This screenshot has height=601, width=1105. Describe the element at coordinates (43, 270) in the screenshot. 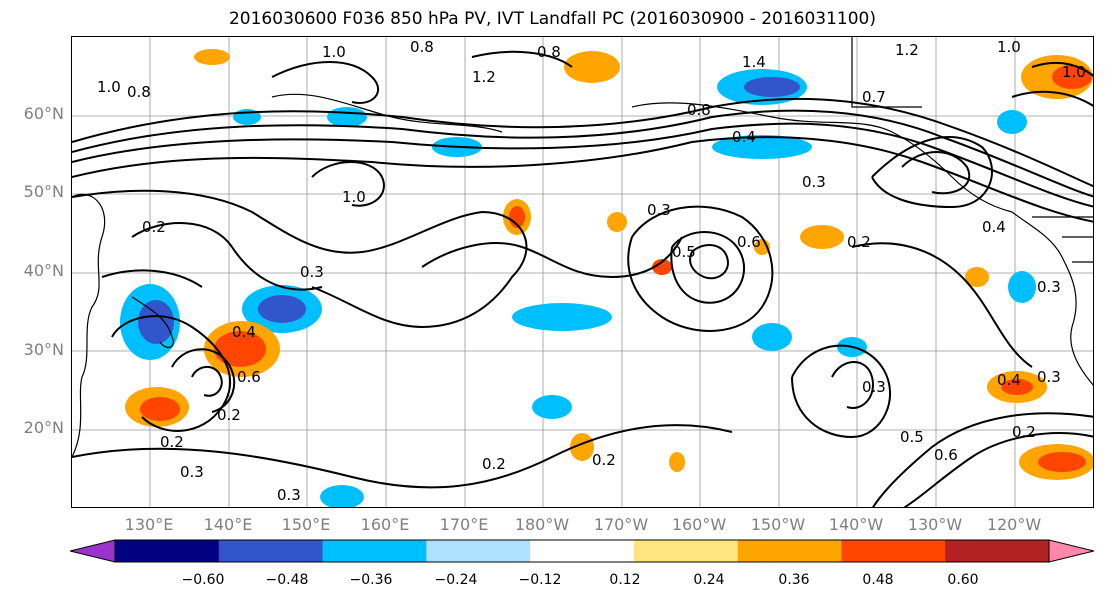

I see `lat-label: 40°N` at that location.